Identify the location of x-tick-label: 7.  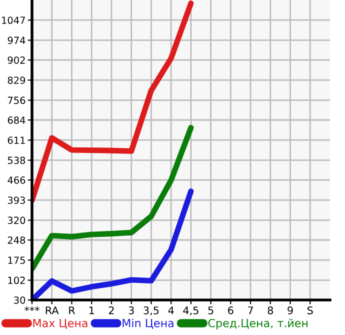
(250, 310).